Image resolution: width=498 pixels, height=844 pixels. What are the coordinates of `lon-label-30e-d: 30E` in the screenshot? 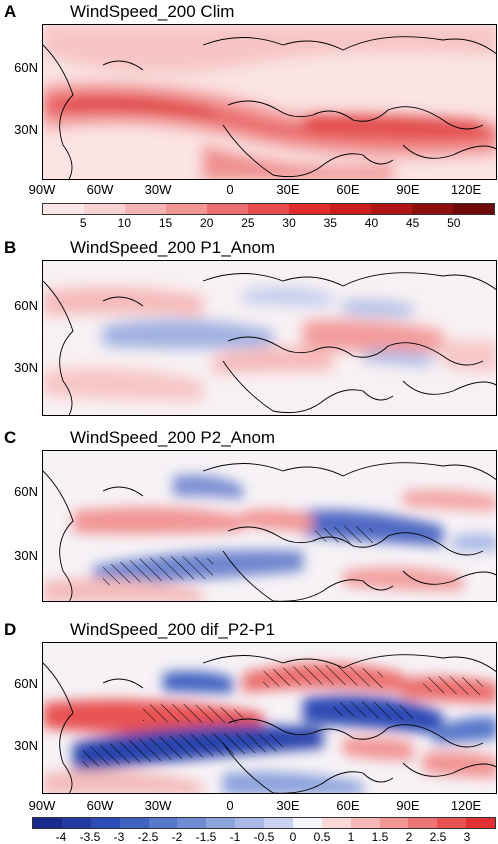 It's located at (288, 805).